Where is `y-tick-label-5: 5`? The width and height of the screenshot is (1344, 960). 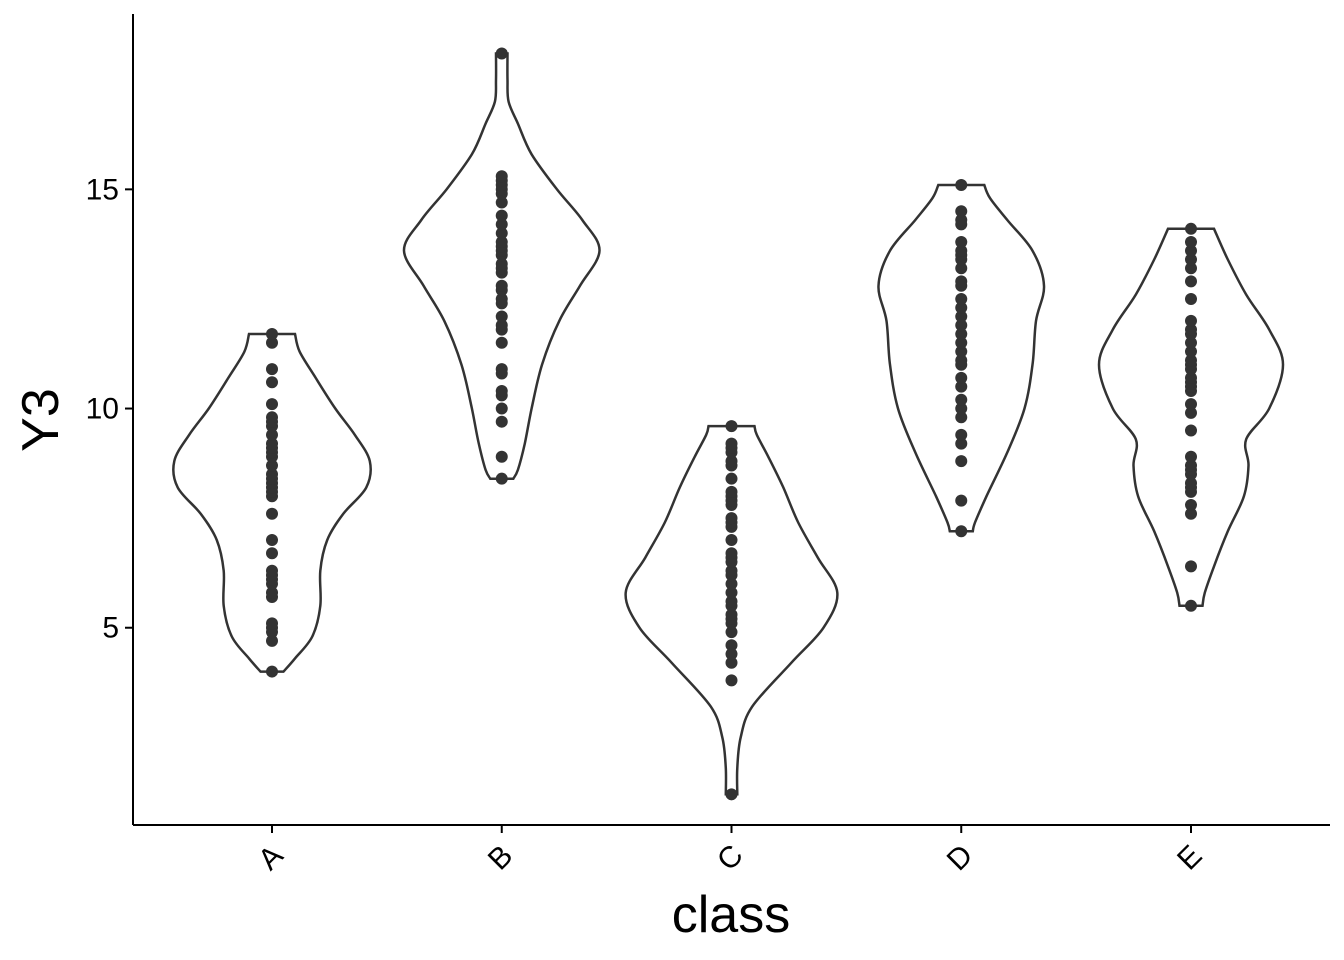
y-tick-label-5: 5 is located at coordinates (110, 628).